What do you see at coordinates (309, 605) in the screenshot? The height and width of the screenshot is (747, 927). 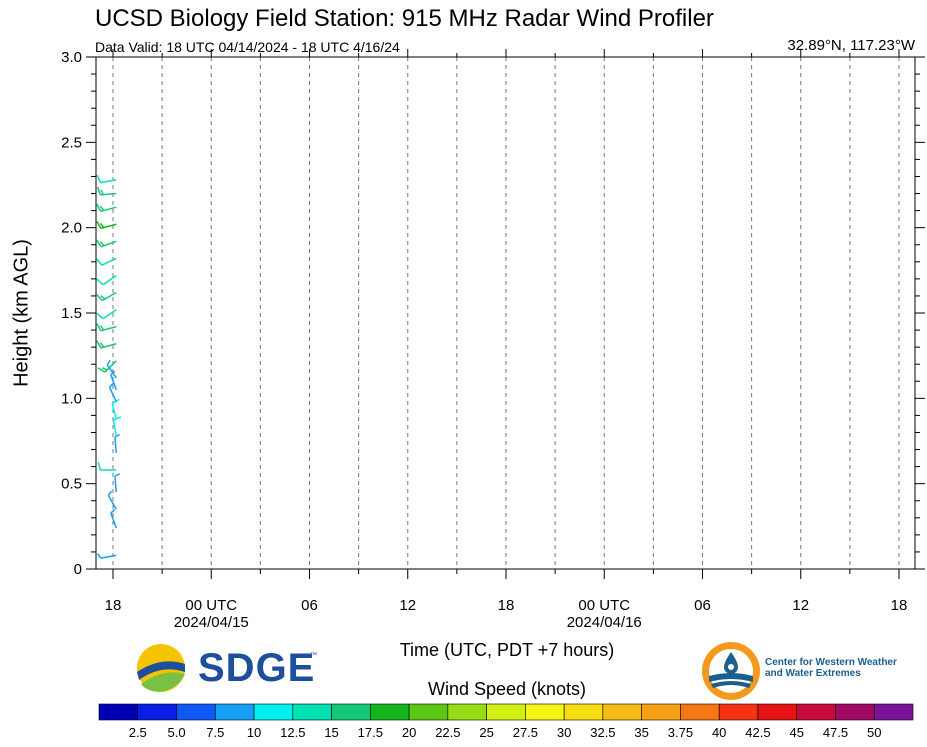 I see `x-tick-label: 06` at bounding box center [309, 605].